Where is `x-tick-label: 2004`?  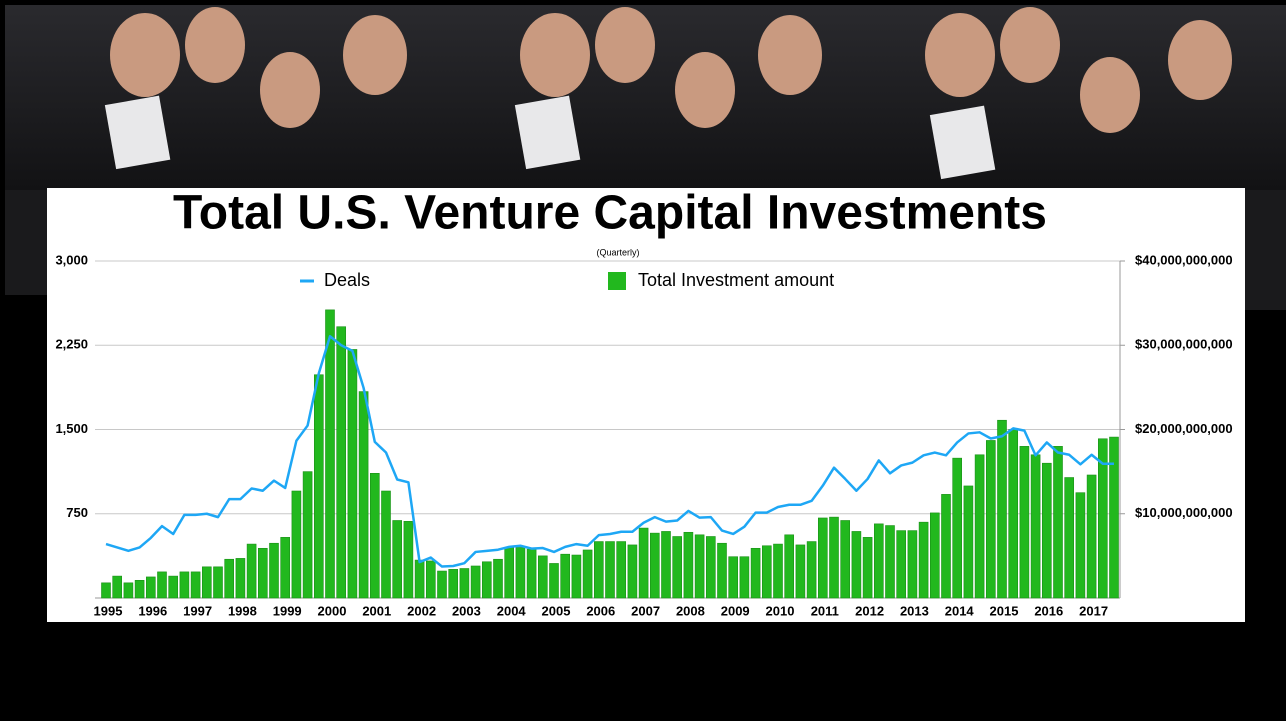 x-tick-label: 2004 is located at coordinates (512, 610).